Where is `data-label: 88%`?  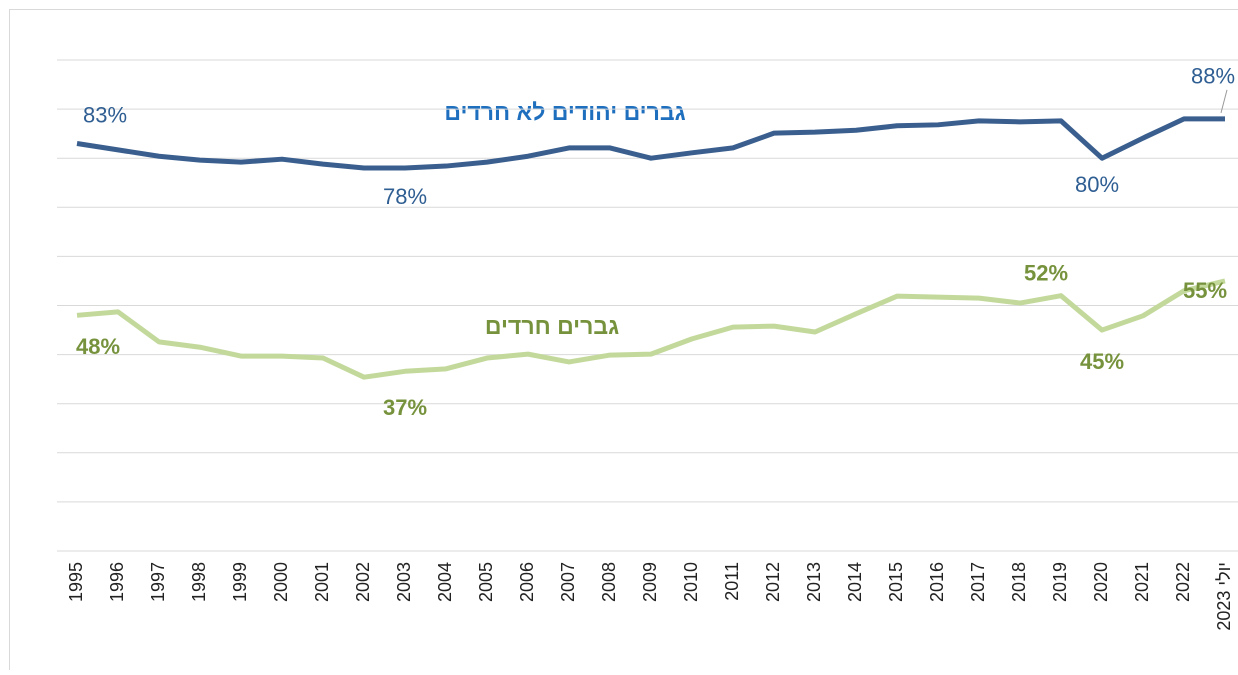
data-label: 88% is located at coordinates (1213, 76).